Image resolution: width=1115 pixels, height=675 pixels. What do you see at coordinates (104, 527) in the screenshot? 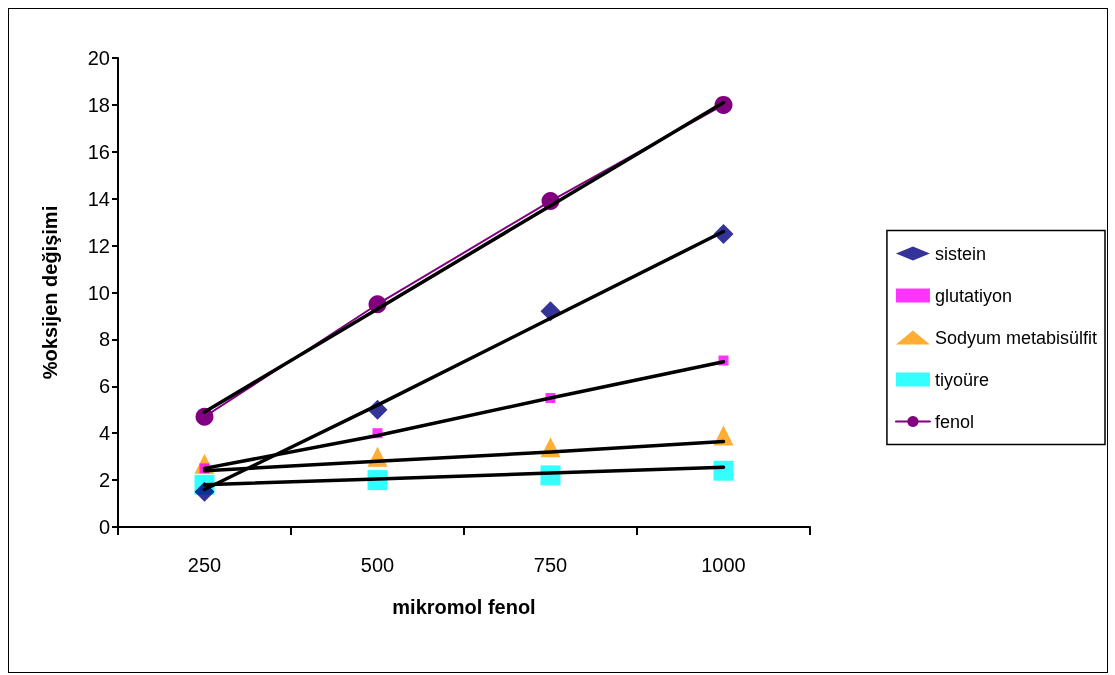
I see `y-tick-label: 0` at bounding box center [104, 527].